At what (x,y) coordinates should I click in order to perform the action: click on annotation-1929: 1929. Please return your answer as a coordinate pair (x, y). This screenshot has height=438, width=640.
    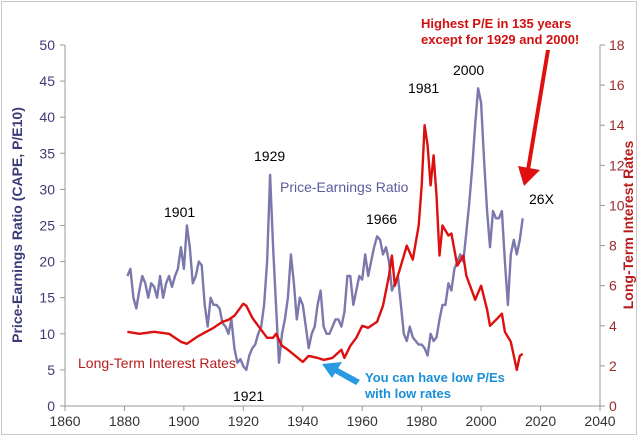
    Looking at the image, I should click on (269, 156).